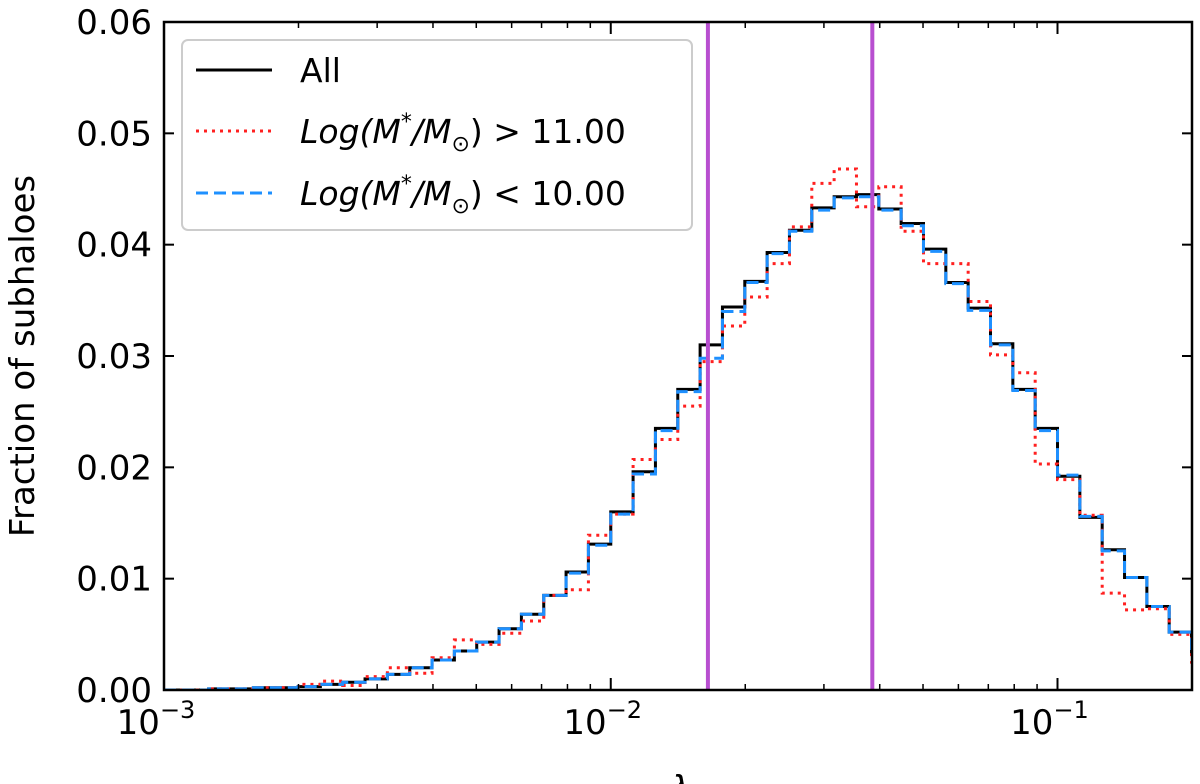  I want to click on legend-high-tail: ) > 11.00, so click(548, 131).